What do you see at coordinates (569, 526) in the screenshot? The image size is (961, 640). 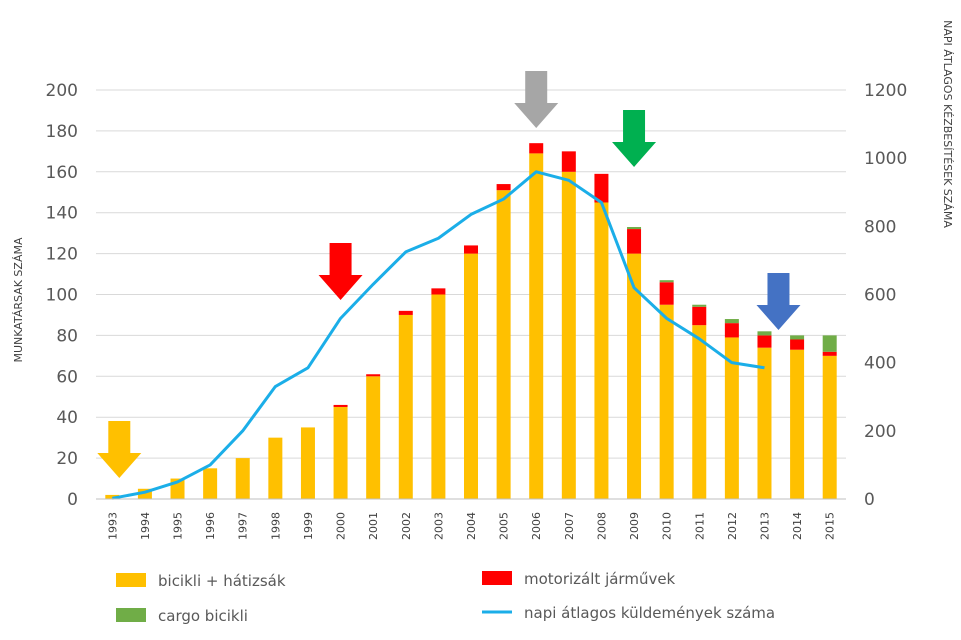 I see `x-tick-label: 2007` at bounding box center [569, 526].